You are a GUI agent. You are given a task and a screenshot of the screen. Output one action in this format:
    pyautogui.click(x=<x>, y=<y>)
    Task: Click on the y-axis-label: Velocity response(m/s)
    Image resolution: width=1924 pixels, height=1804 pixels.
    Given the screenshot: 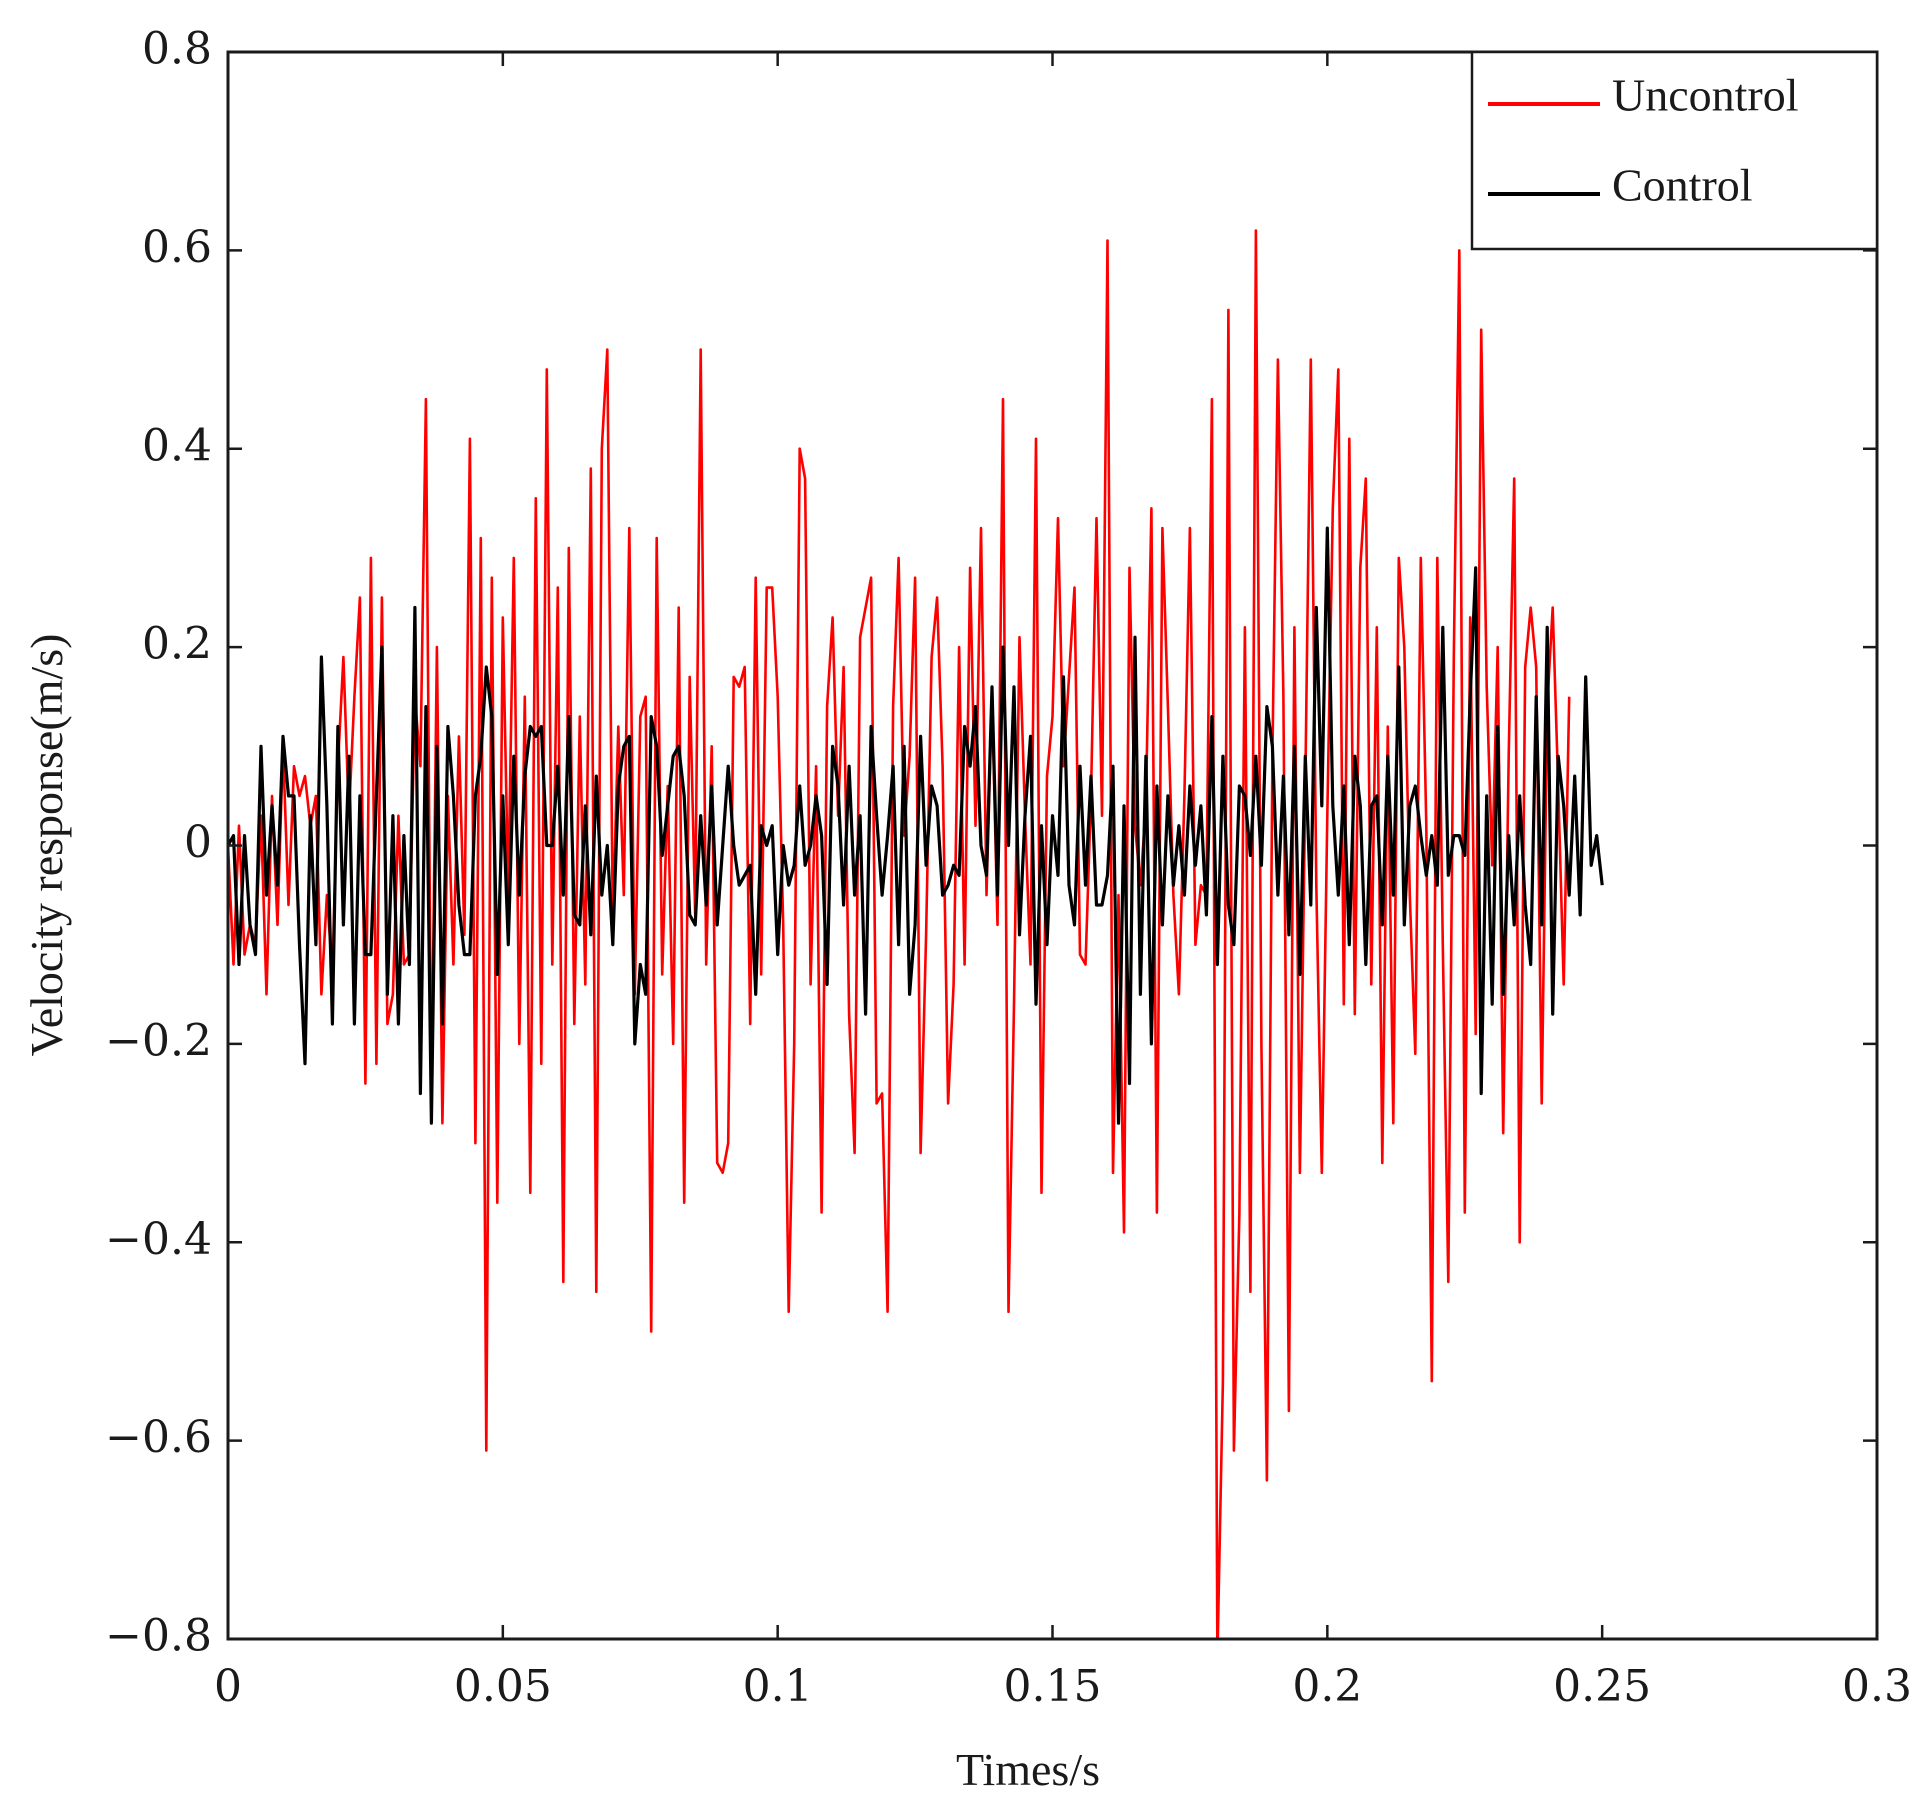 What is the action you would take?
    pyautogui.click(x=46, y=845)
    